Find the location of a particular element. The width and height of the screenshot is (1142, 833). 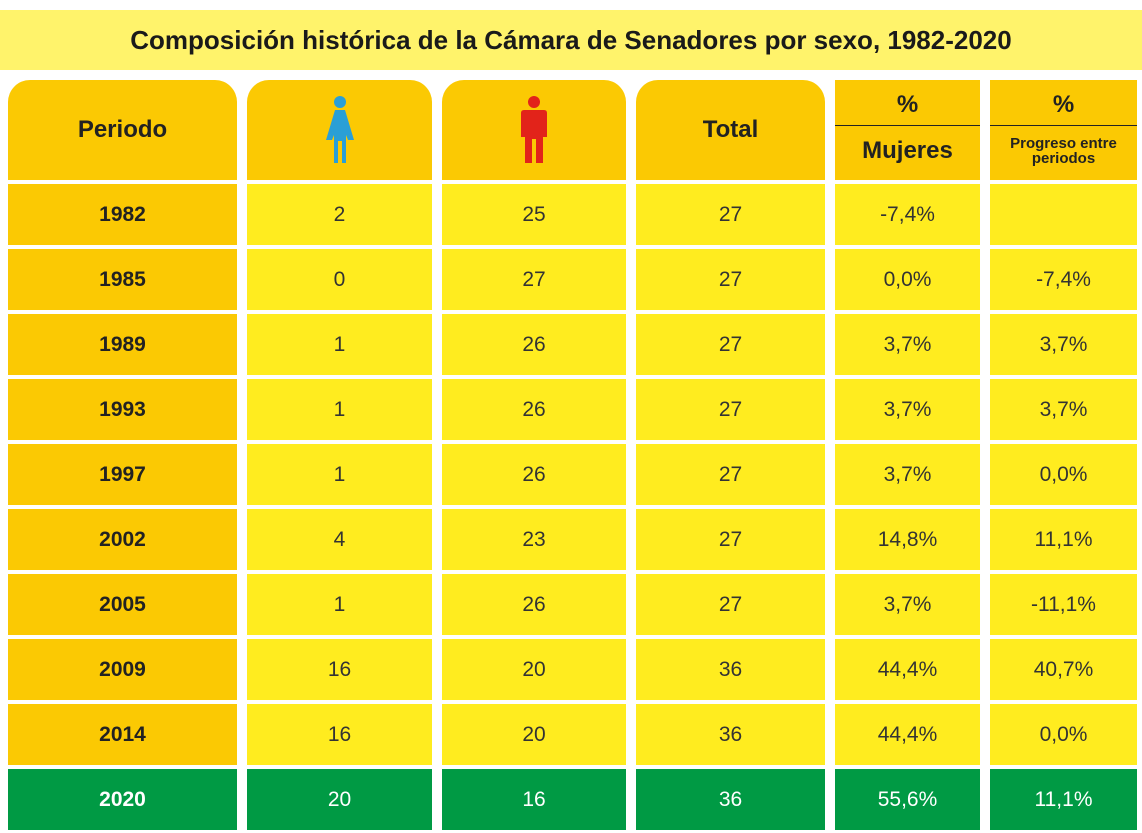

cell-periodo: 2009 is located at coordinates (122, 669).